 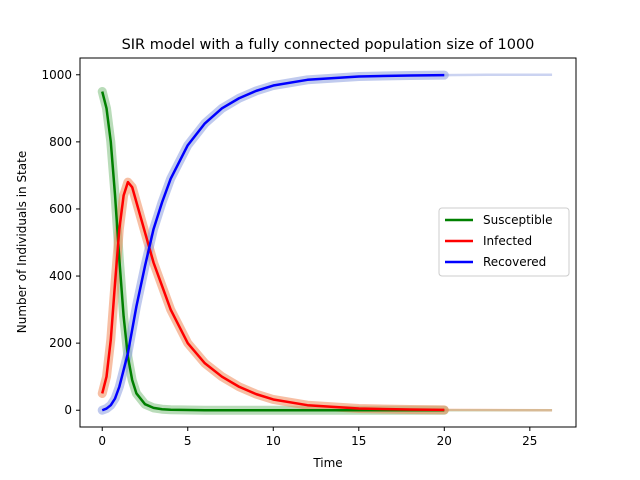 What do you see at coordinates (514, 262) in the screenshot?
I see `legend-label-recovered: Recovered` at bounding box center [514, 262].